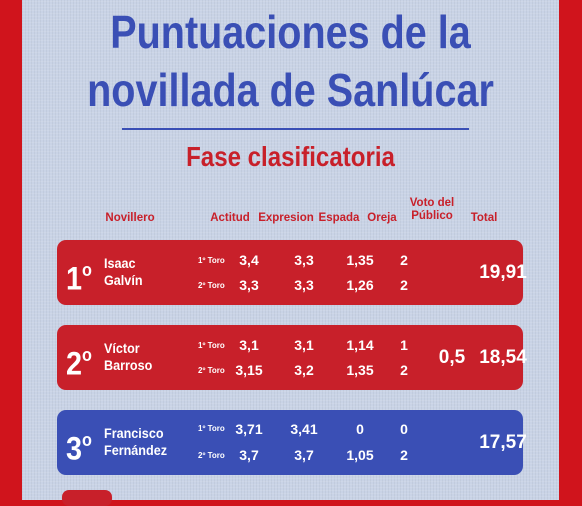 This screenshot has height=506, width=582. Describe the element at coordinates (360, 429) in the screenshot. I see `espada-value: 0` at that location.